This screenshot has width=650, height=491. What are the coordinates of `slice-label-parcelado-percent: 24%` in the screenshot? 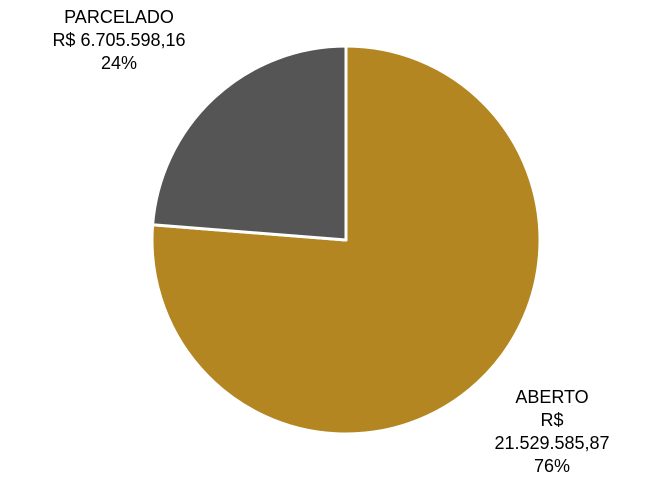 It's located at (119, 63).